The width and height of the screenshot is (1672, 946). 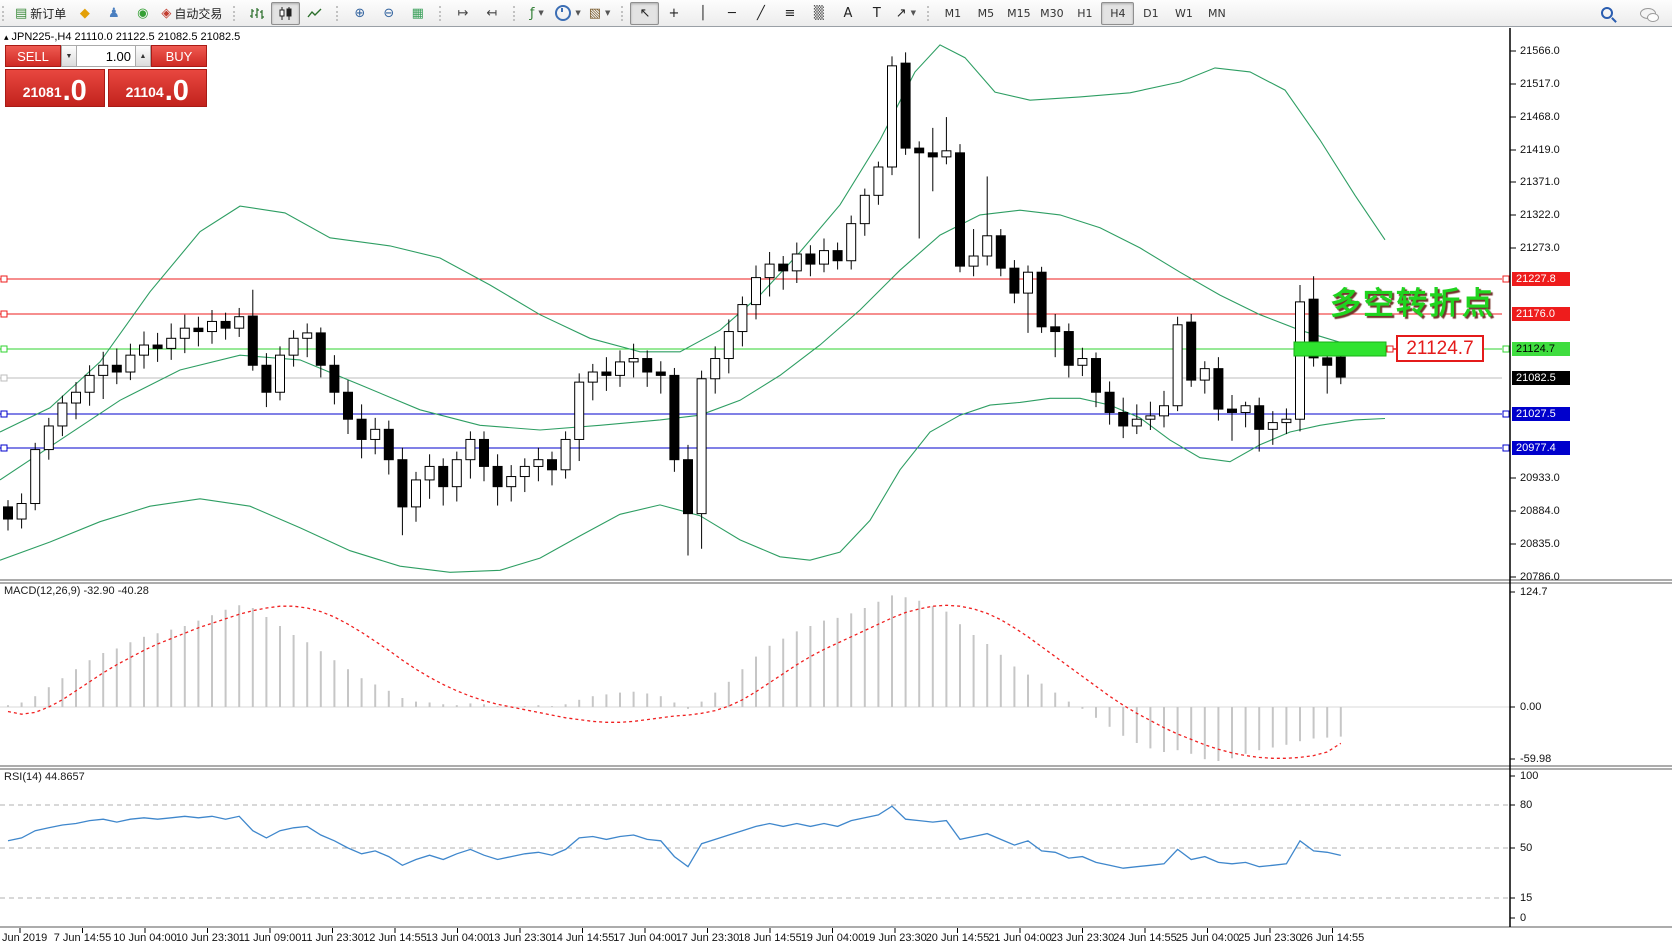 What do you see at coordinates (1531, 707) in the screenshot?
I see `macd-tick-label: 0.00` at bounding box center [1531, 707].